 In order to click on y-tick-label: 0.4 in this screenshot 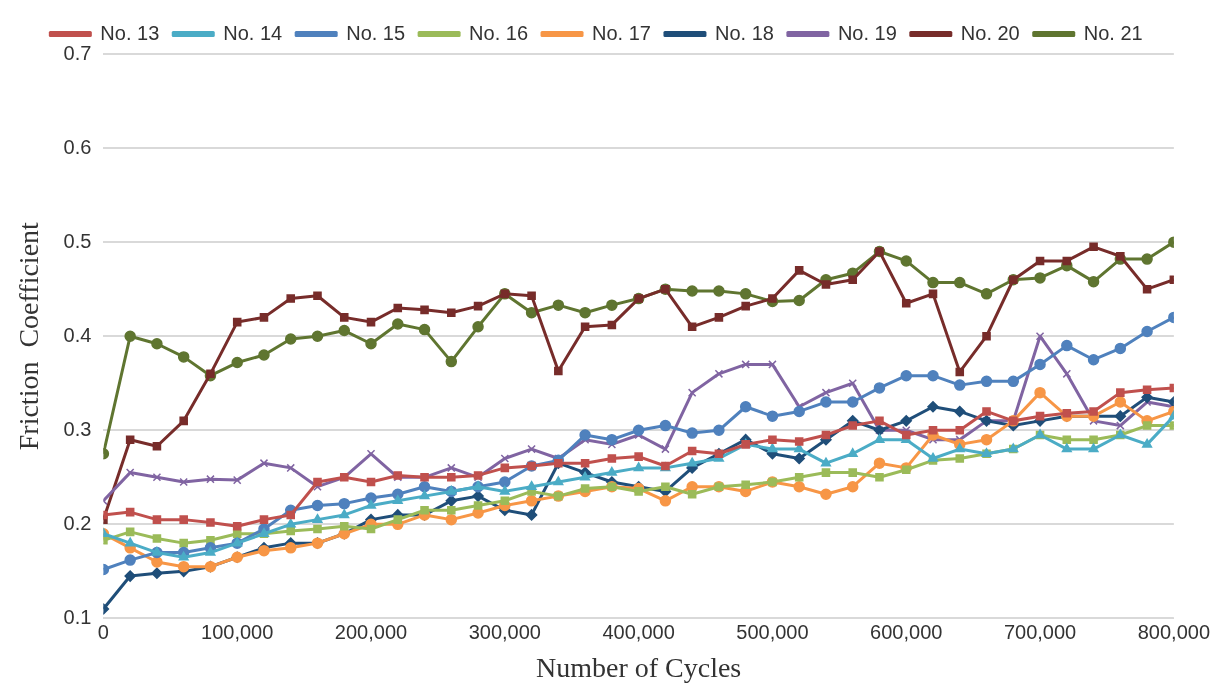, I will do `click(77, 334)`.